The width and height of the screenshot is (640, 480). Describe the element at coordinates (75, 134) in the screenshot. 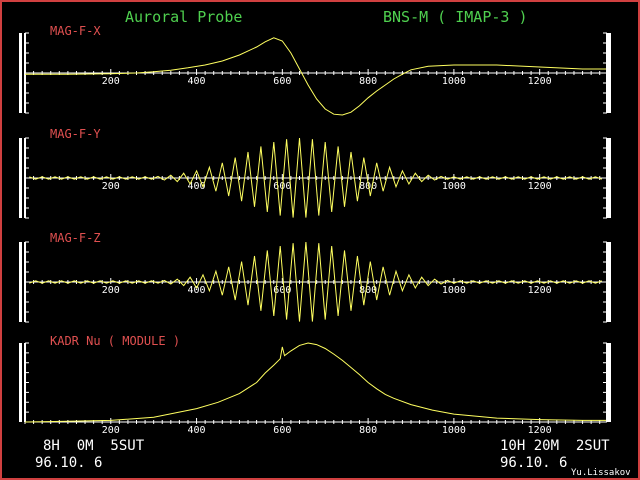

I see `panel-label-y: MAG-F-Y` at that location.